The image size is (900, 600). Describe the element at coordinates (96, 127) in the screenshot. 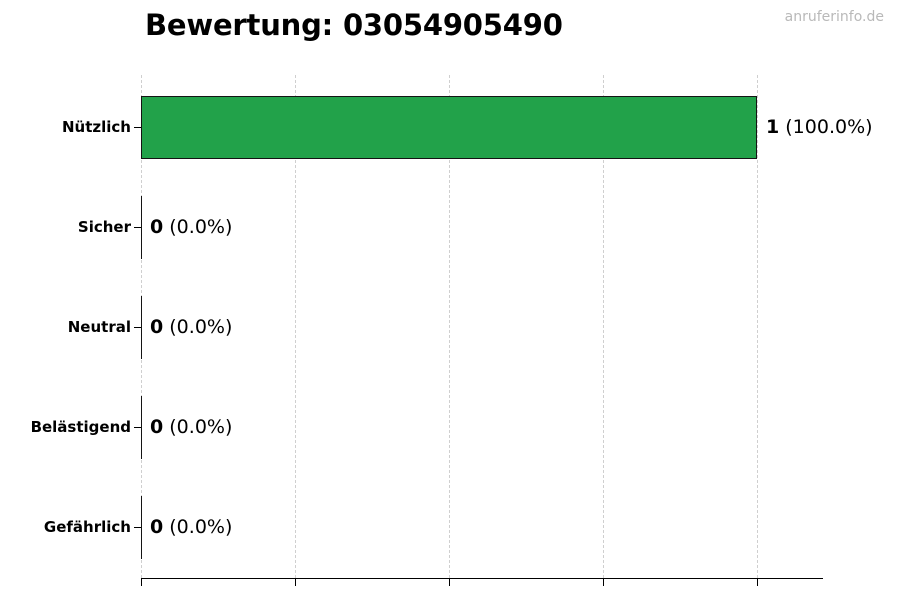

I see `y-axis-label-n-tzlich: Nützlich` at that location.